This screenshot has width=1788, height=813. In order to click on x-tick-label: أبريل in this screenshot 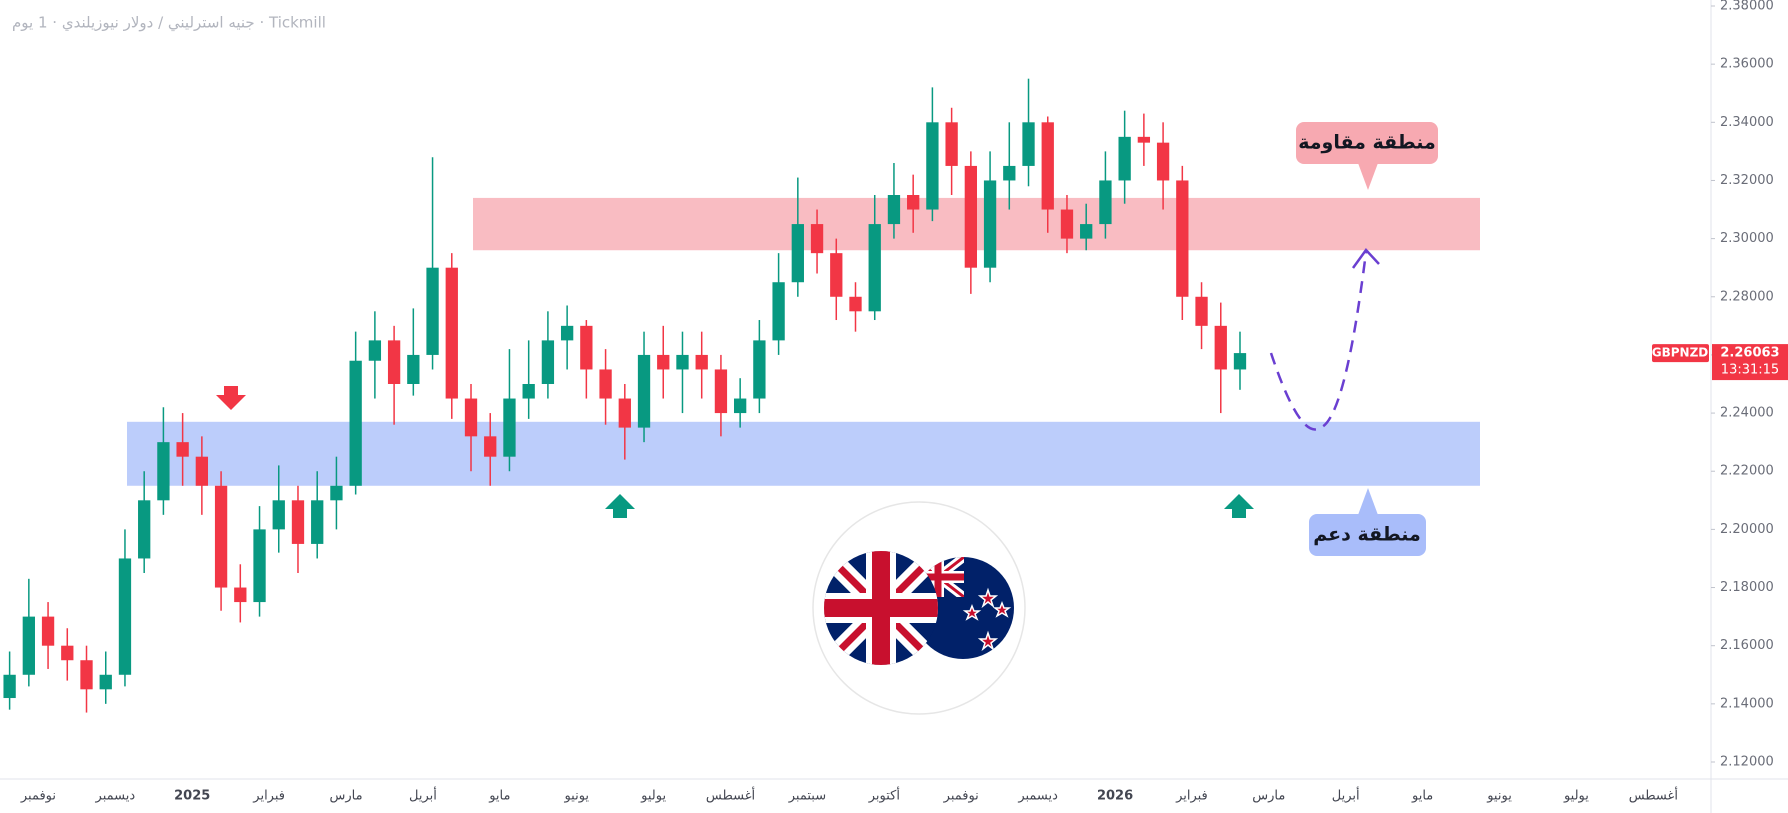, I will do `click(1346, 795)`.